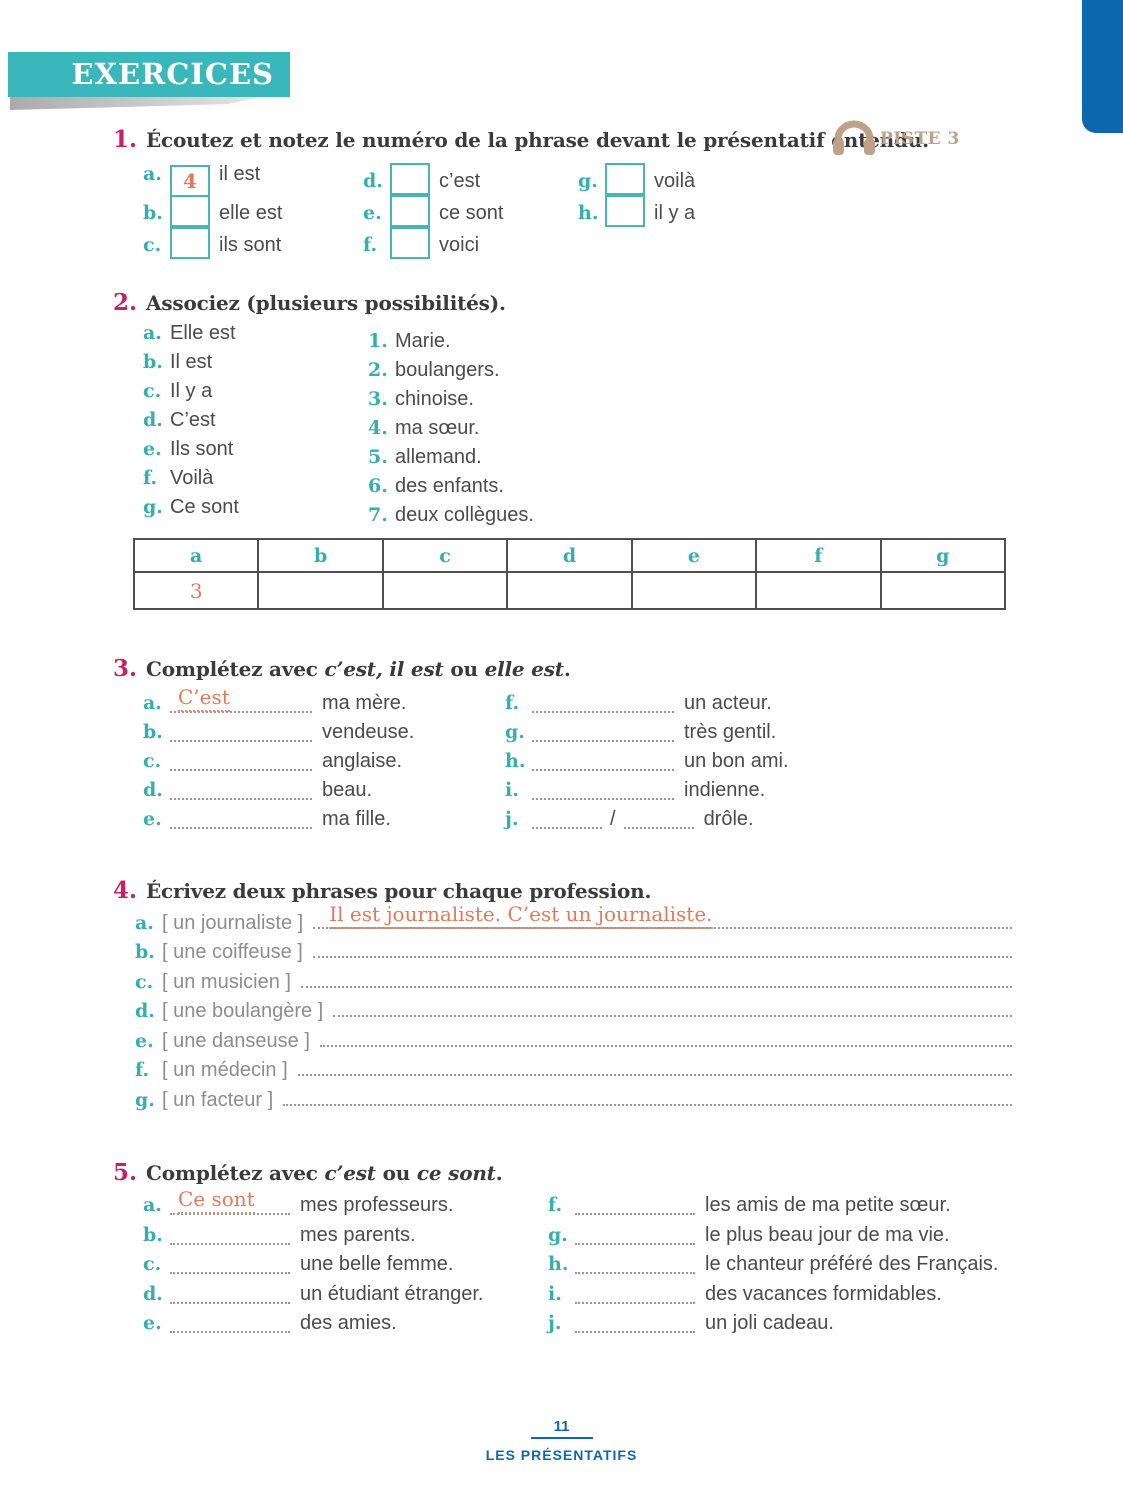  What do you see at coordinates (745, 1294) in the screenshot?
I see `ex5-item-i: i. des vacances formidables.` at bounding box center [745, 1294].